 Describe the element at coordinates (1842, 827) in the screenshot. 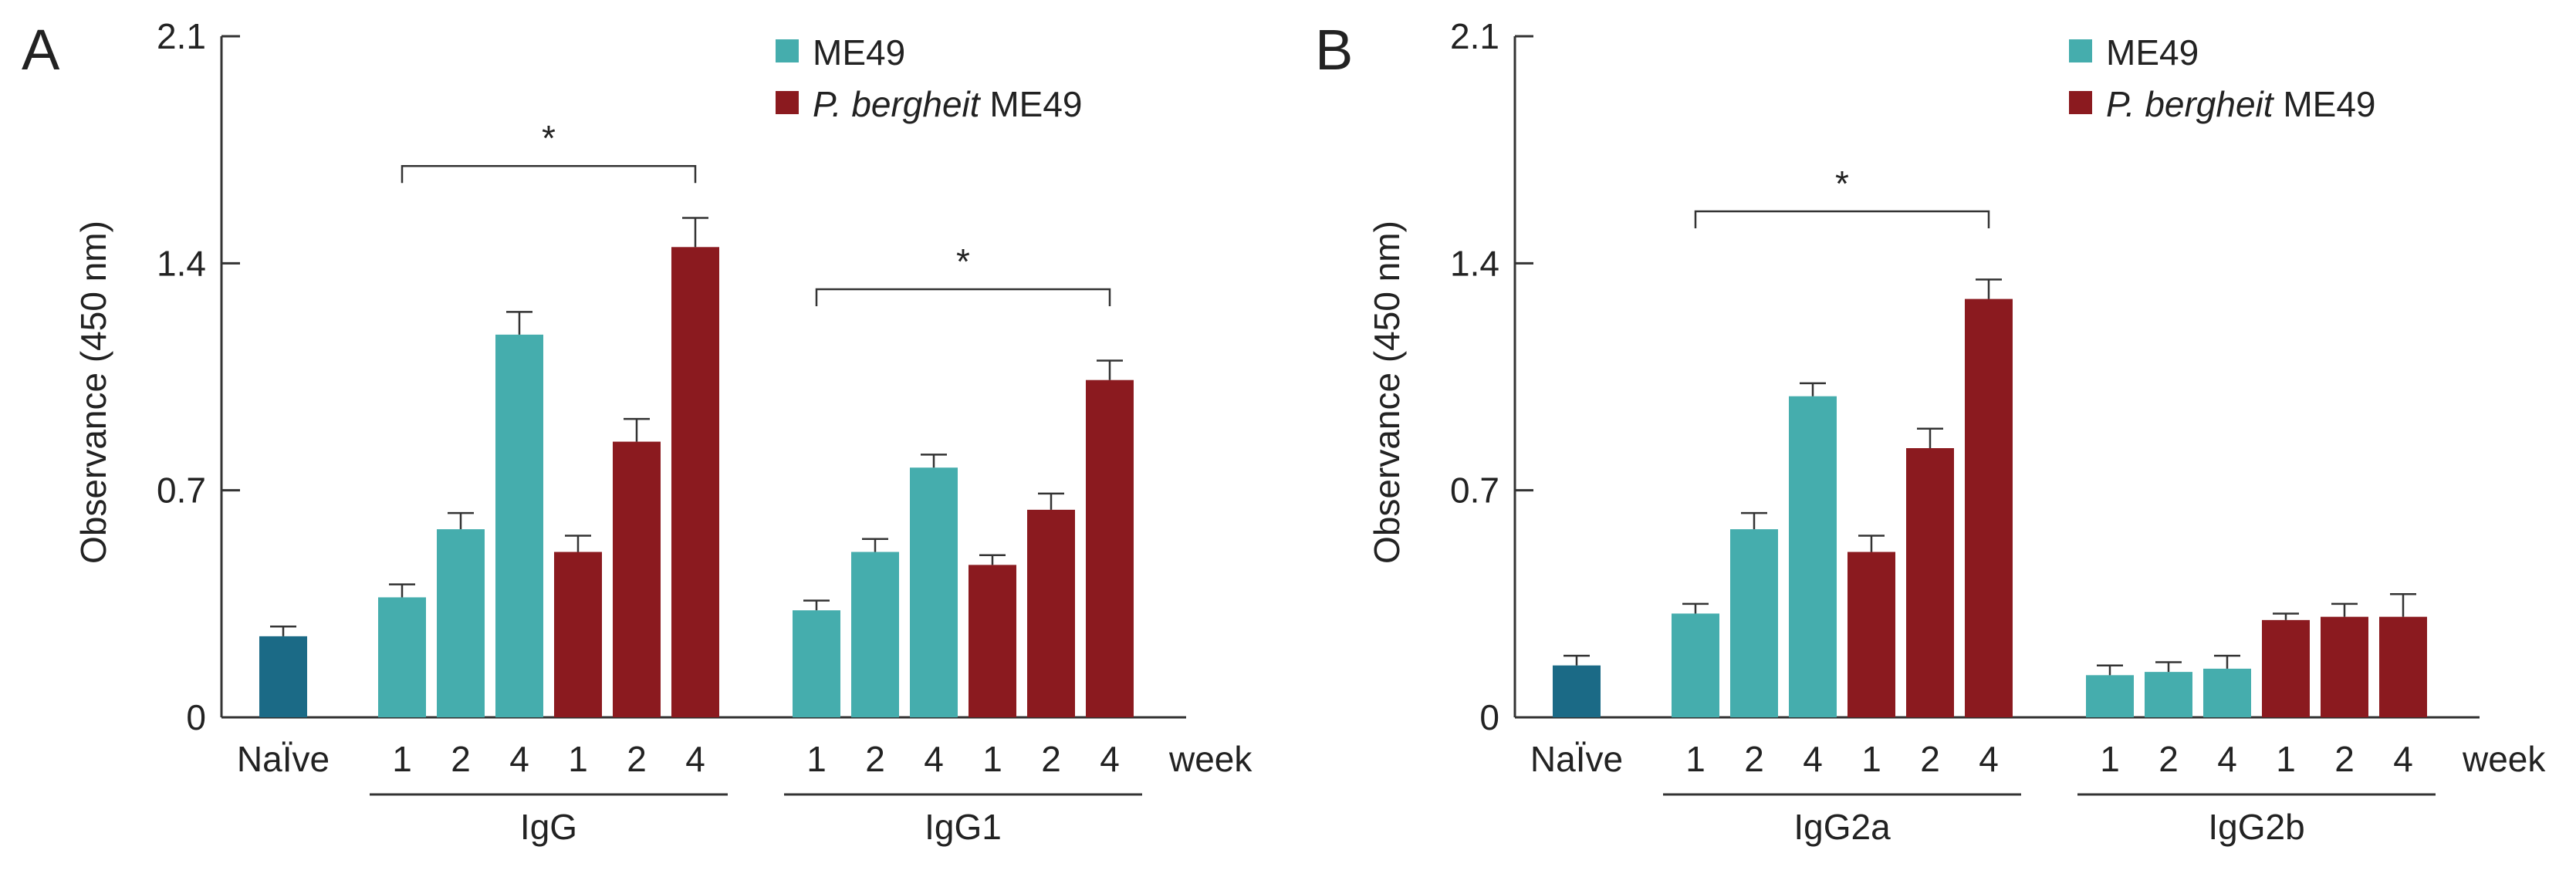

I see `group-label: IgG2a` at that location.